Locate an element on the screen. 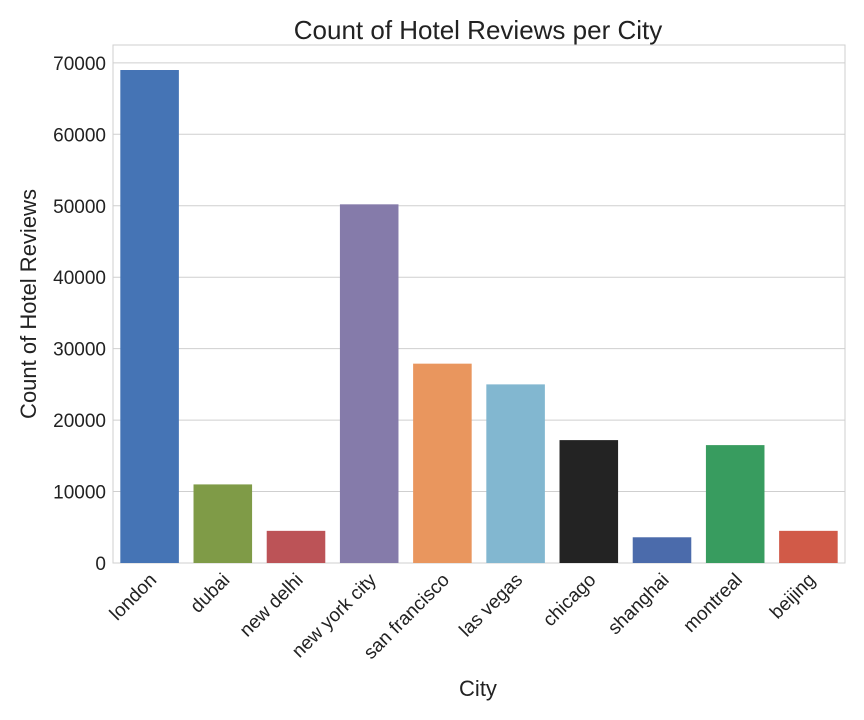 The image size is (864, 720). x-tick-label: chicago is located at coordinates (569, 600).